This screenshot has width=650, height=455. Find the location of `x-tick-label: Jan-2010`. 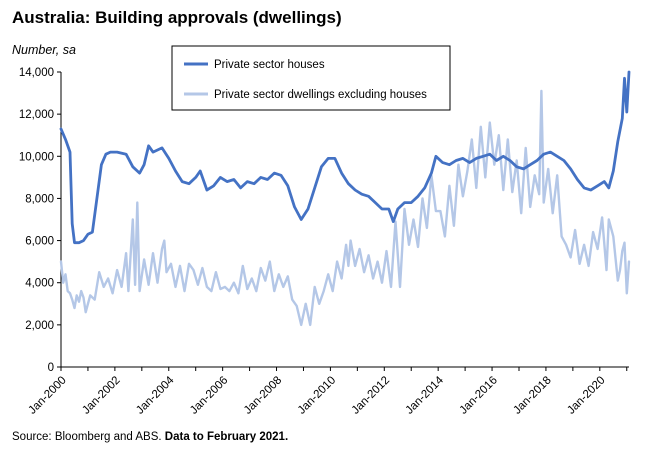

x-tick-label: Jan-2010 is located at coordinates (317, 395).